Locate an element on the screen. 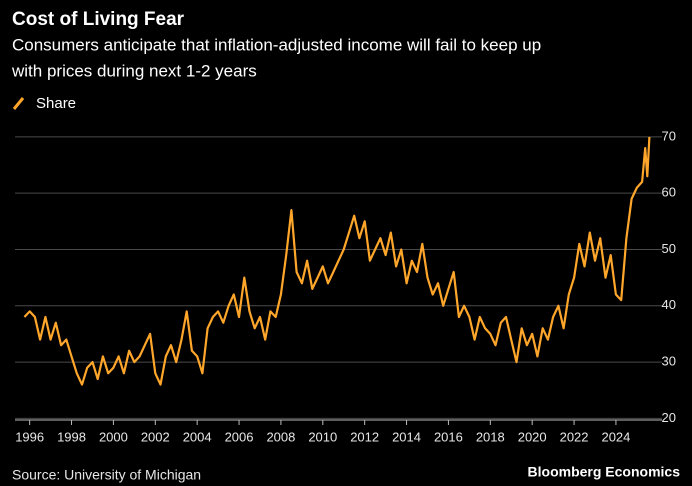 The width and height of the screenshot is (692, 486). x-tick-label: 2012 is located at coordinates (364, 436).